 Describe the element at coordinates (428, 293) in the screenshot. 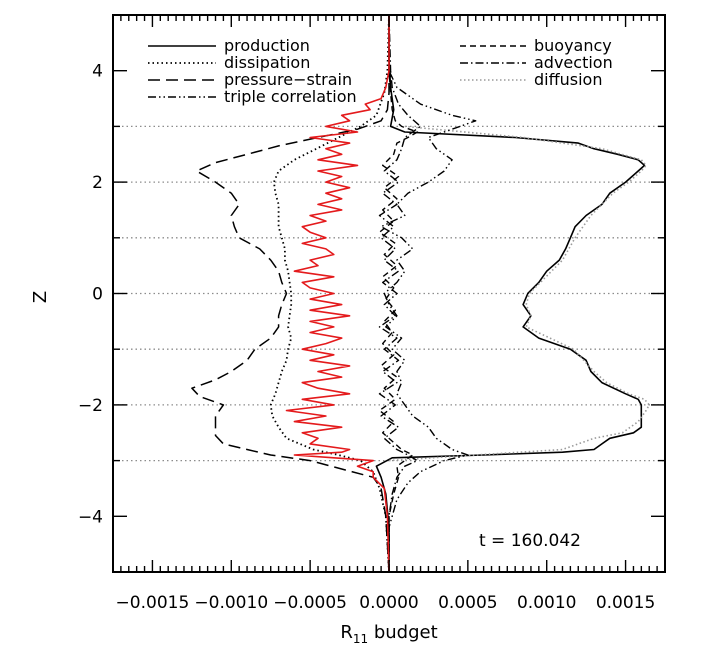

I see `series-triple-correlation` at that location.